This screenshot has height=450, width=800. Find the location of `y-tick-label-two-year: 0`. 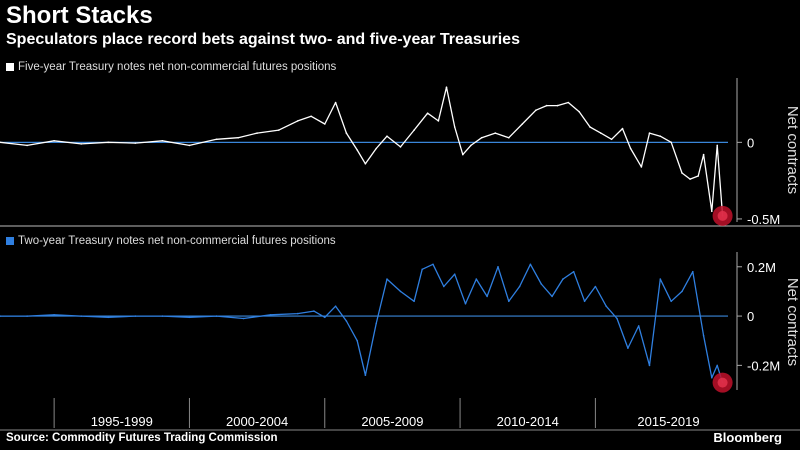

y-tick-label-two-year: 0 is located at coordinates (750, 316).